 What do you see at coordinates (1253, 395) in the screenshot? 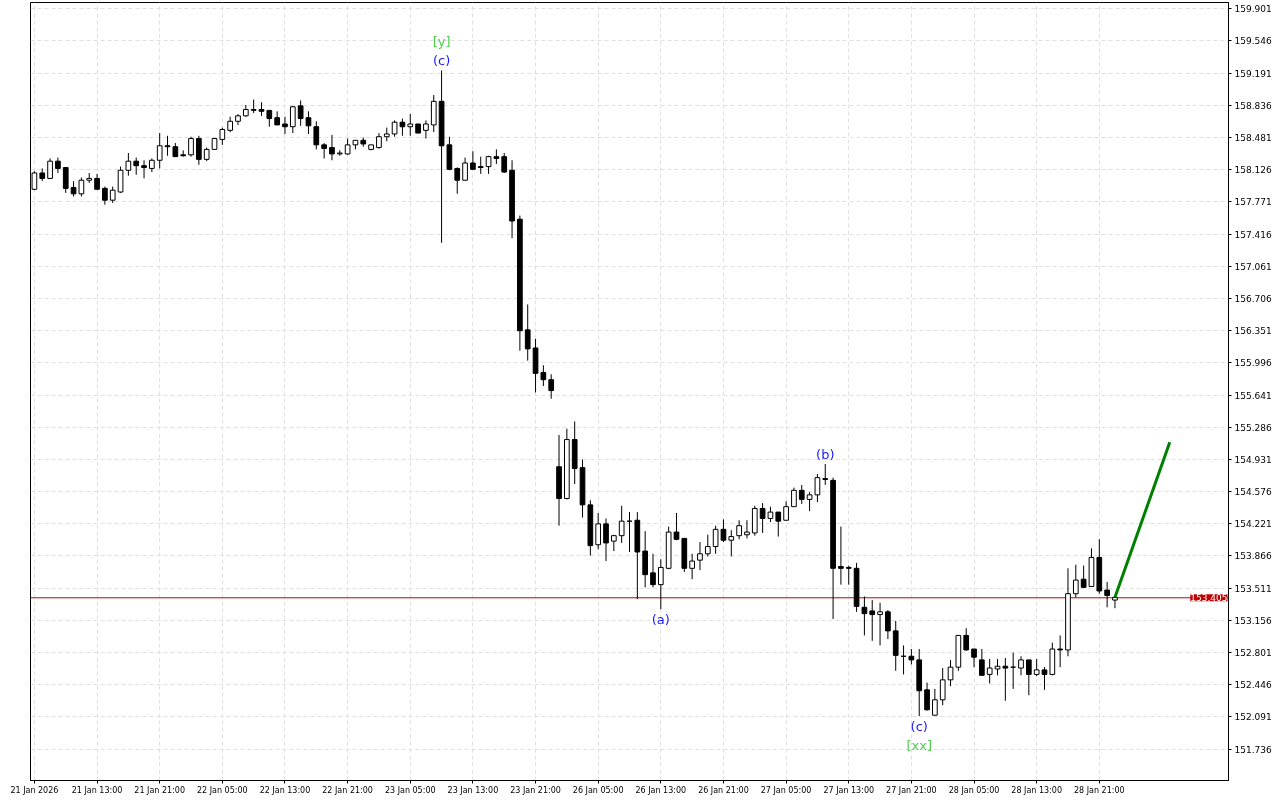
I see `y-tick-label: 155.641` at bounding box center [1253, 395].